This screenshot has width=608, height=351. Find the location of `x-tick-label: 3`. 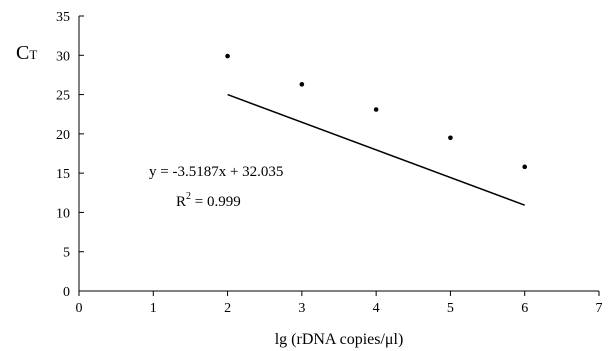

x-tick-label: 3 is located at coordinates (301, 308).